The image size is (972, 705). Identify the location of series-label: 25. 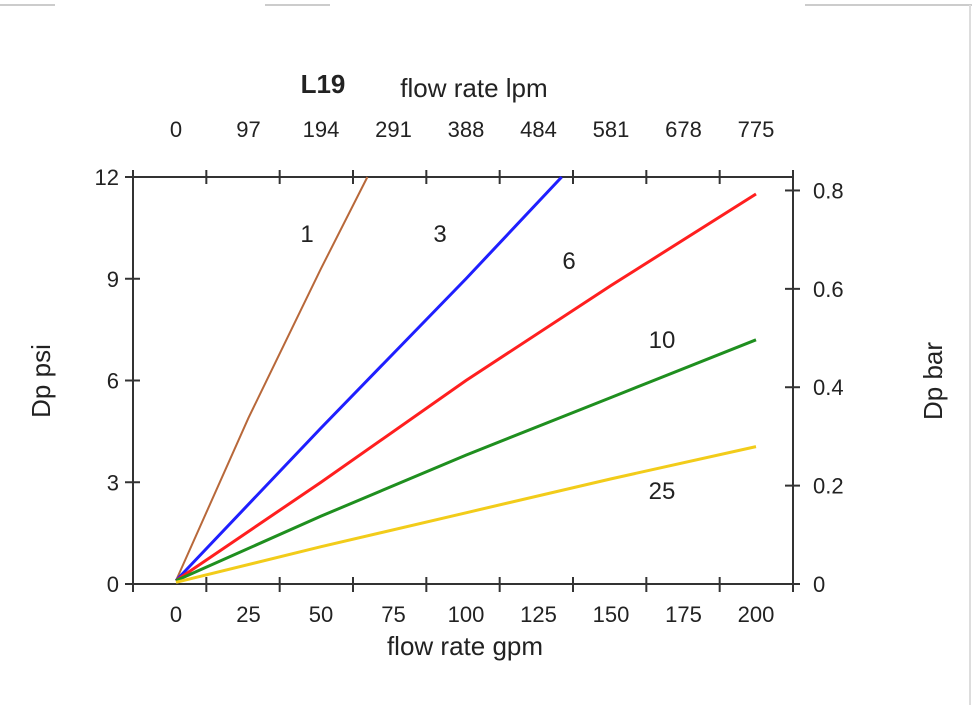
(662, 491).